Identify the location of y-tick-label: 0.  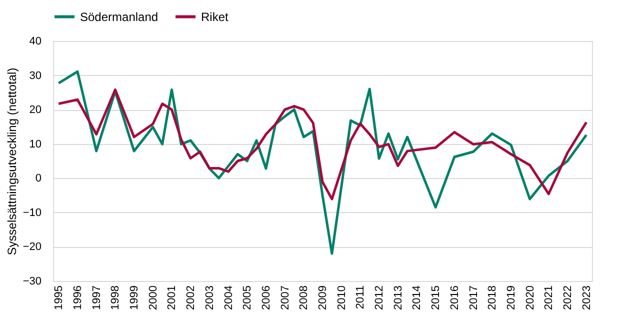
(38, 178).